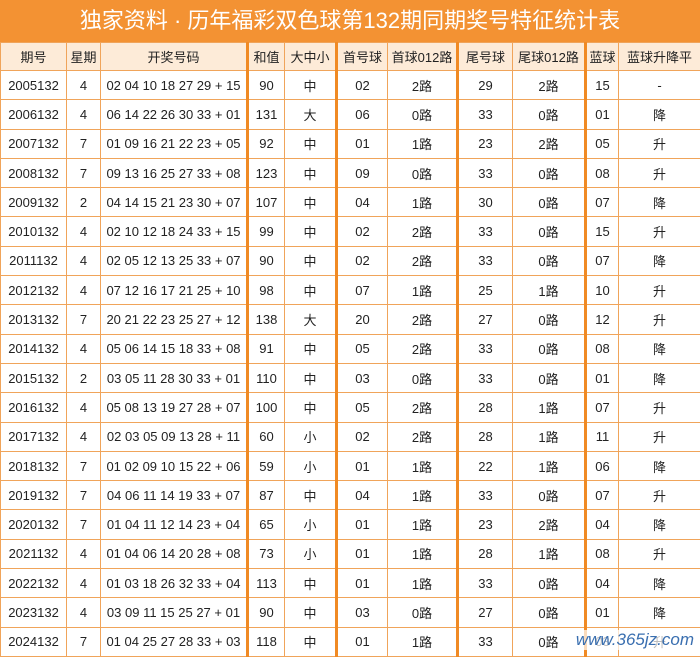  I want to click on cell: 07 12 16 17 21 25 + 10, so click(174, 290).